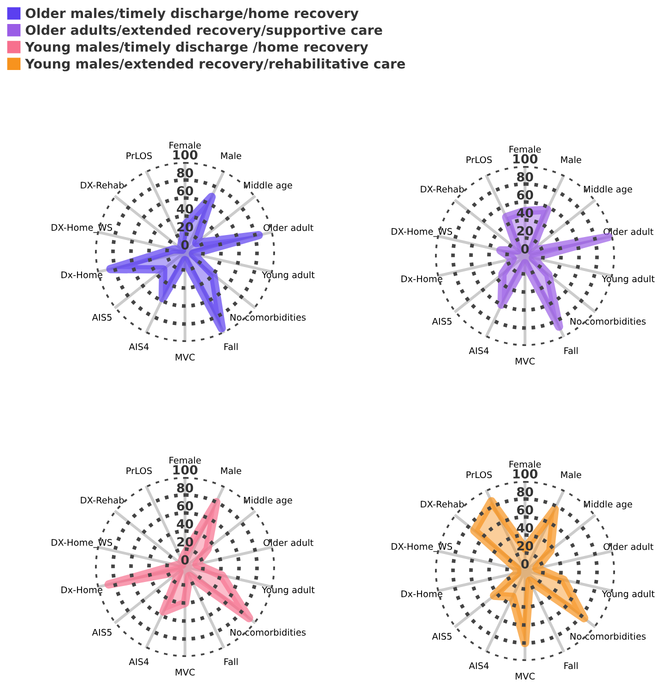  I want to click on legend-label: Young males/extended recovery/rehabilitative care, so click(214, 65).